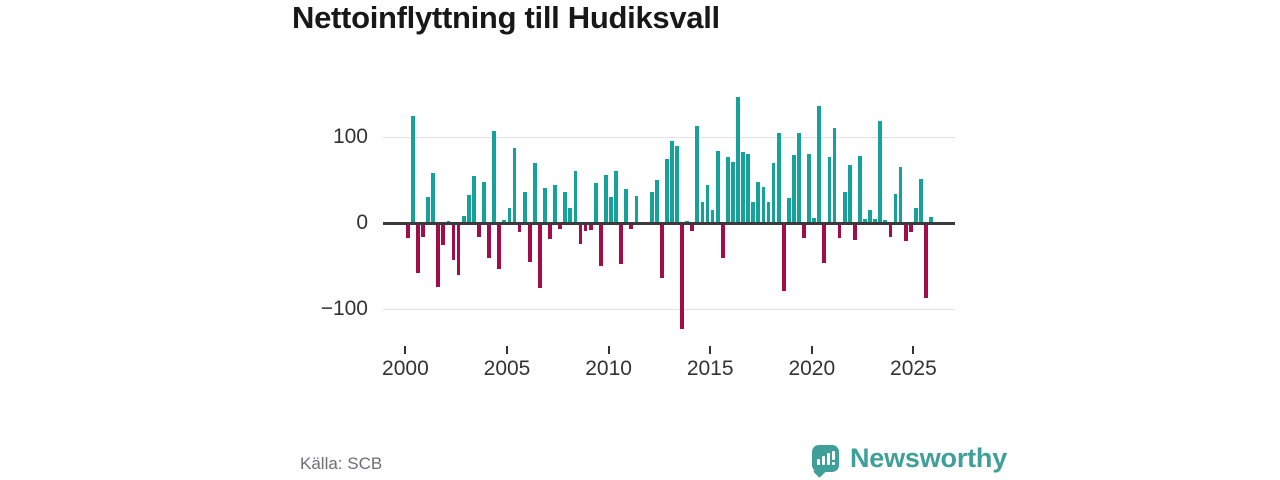  Describe the element at coordinates (519, 227) in the screenshot. I see `bar-2005Q3` at that location.